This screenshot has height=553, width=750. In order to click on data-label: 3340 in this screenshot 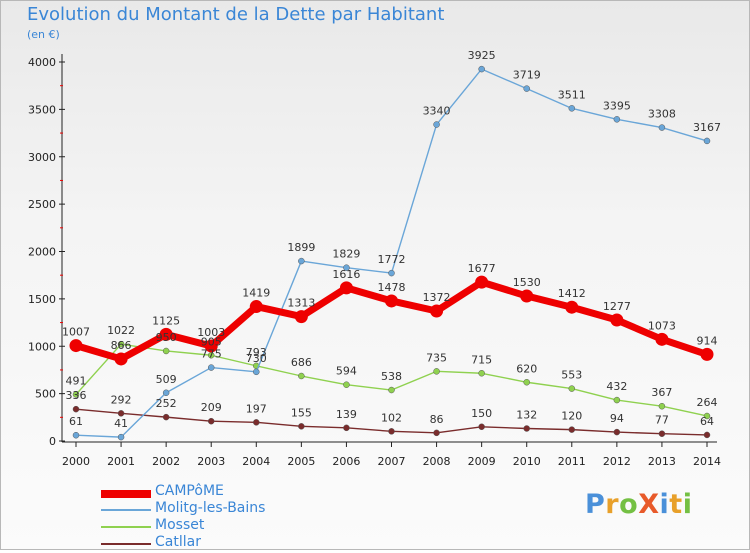, I will do `click(437, 111)`.